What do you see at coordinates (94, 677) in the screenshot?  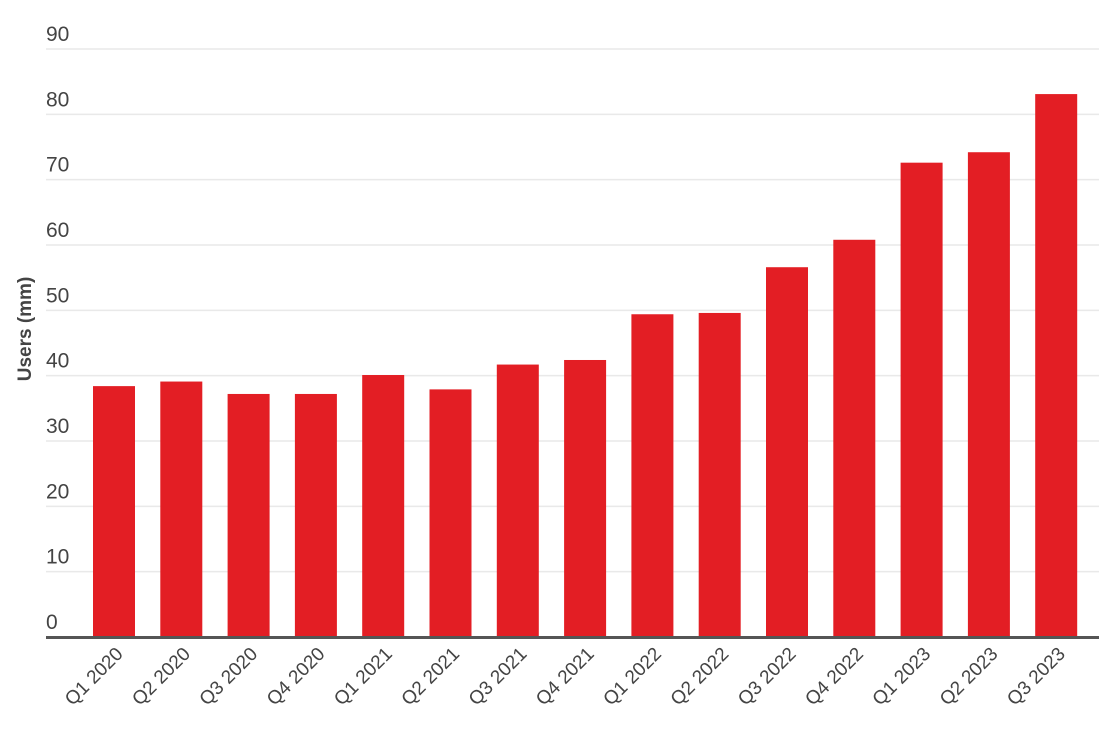 I see `x-tick-label: Q1 2020` at bounding box center [94, 677].